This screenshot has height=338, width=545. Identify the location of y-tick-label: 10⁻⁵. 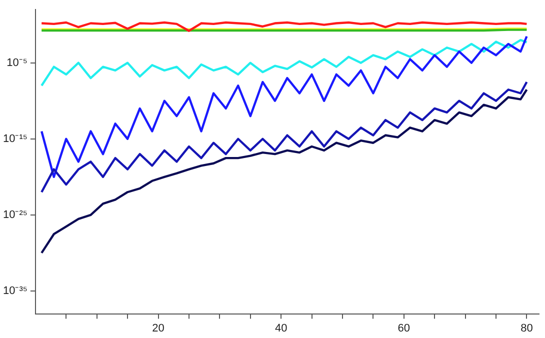
(17, 62).